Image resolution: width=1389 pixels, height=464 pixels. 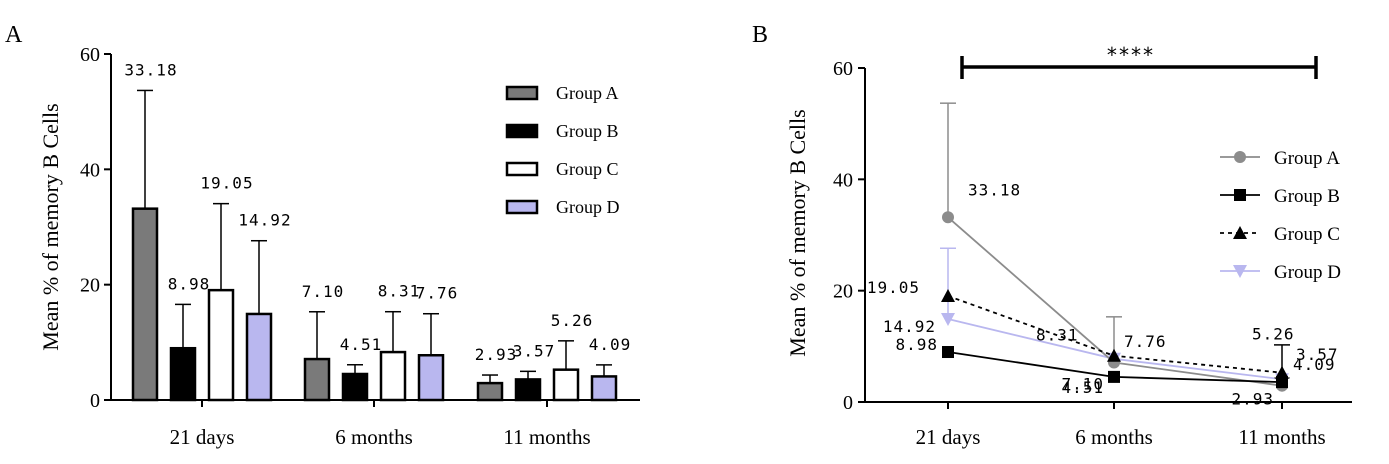 What do you see at coordinates (610, 344) in the screenshot?
I see `panel-a-data-label: 4.09` at bounding box center [610, 344].